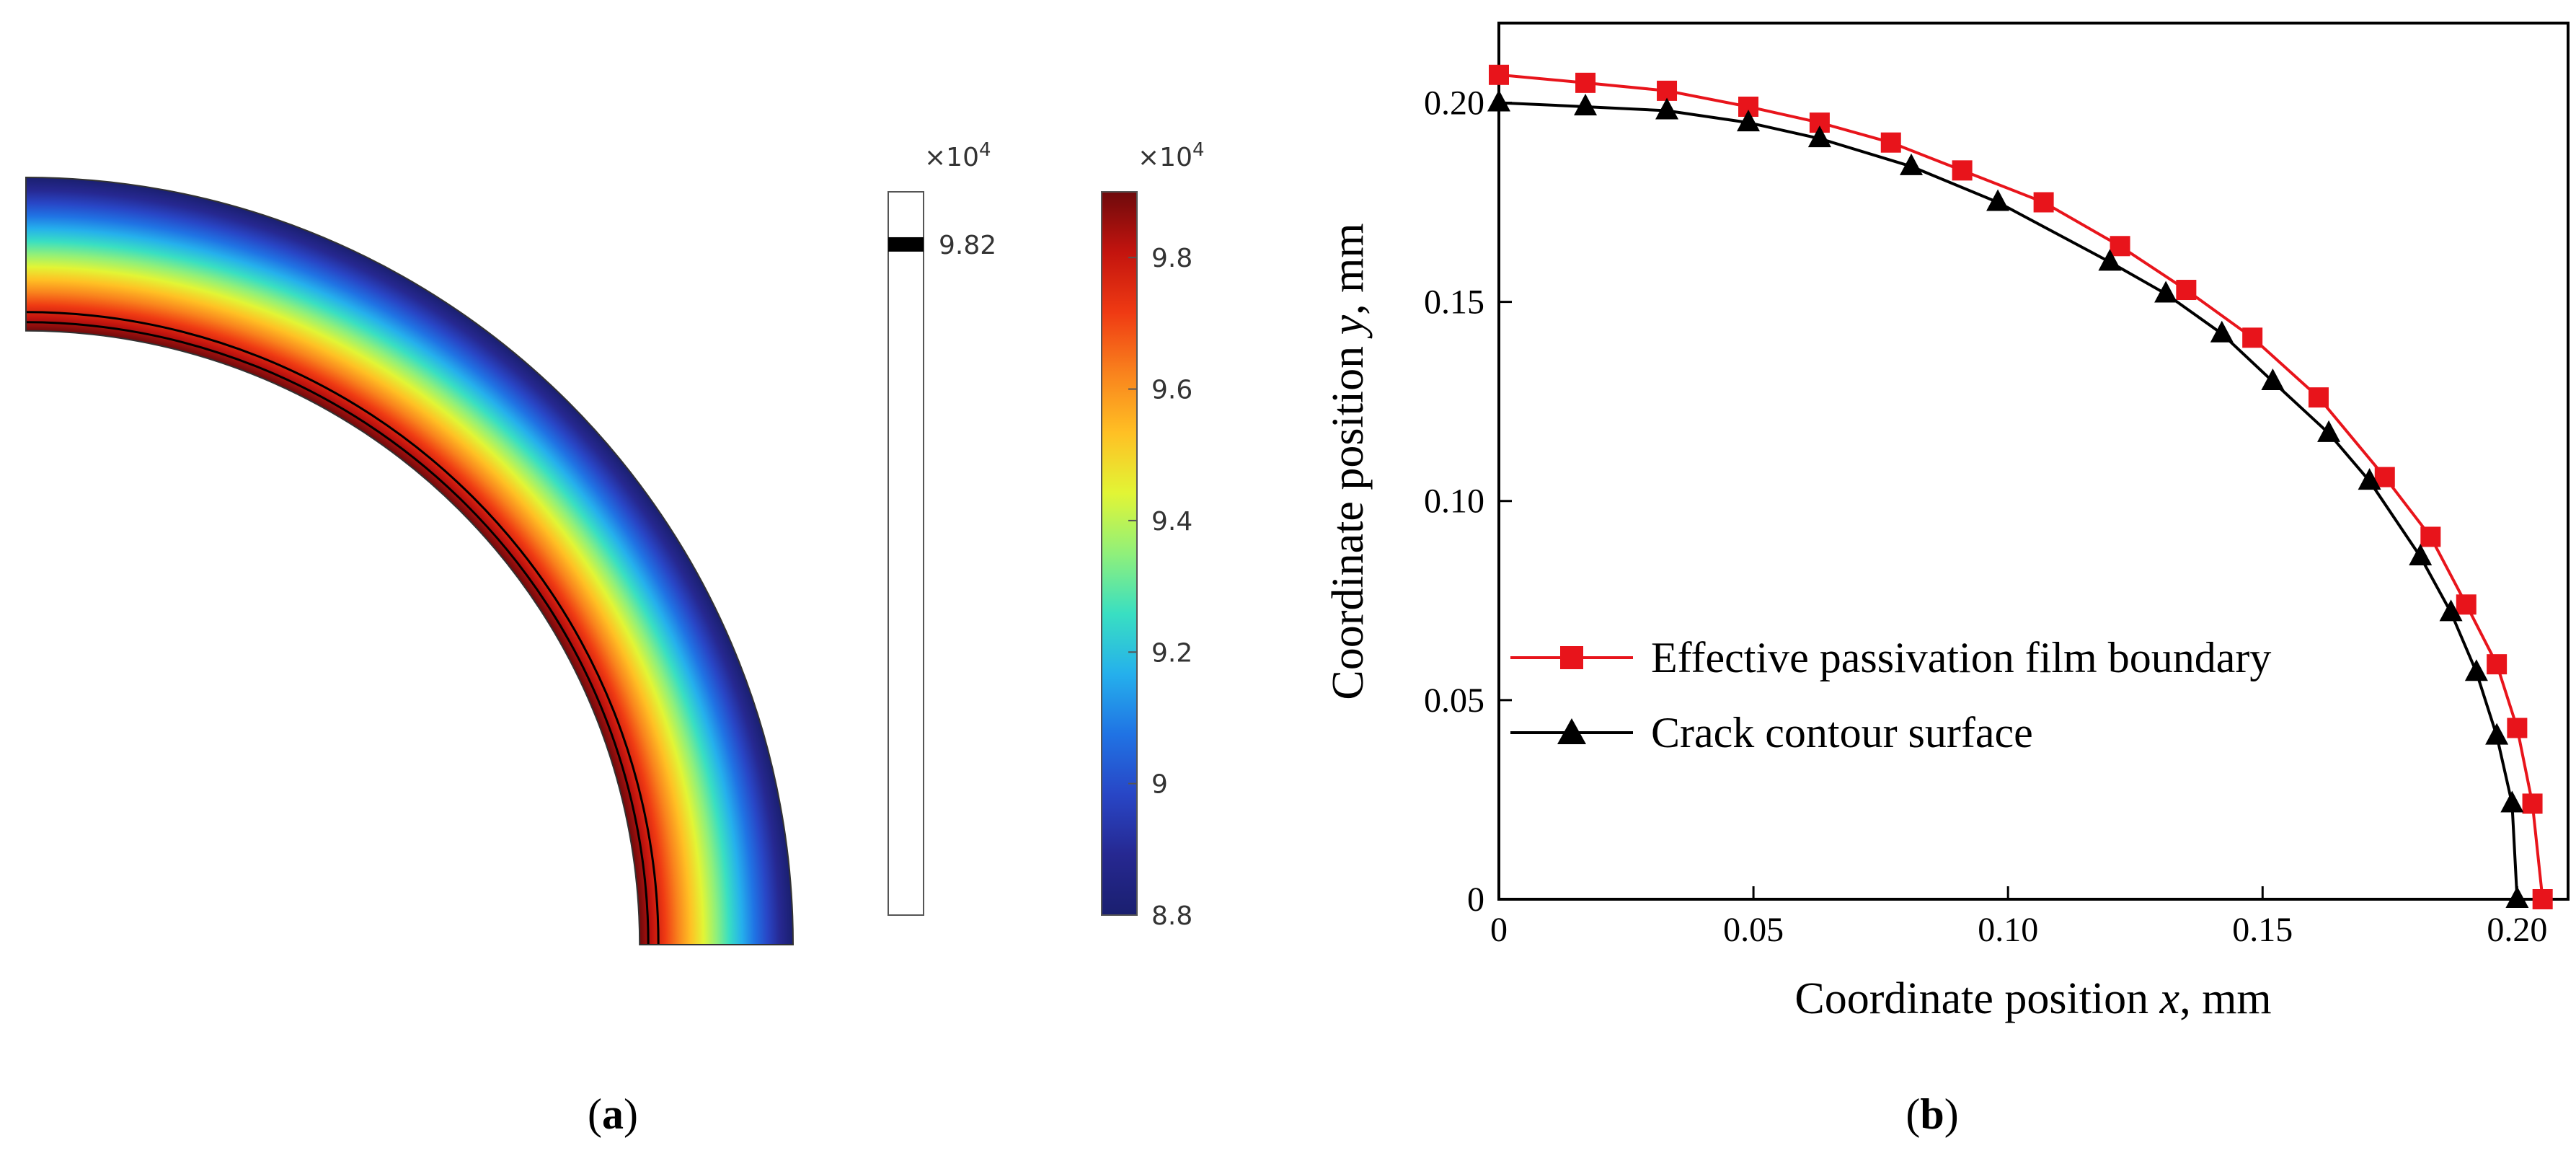 The image size is (2576, 1161). Describe the element at coordinates (1454, 103) in the screenshot. I see `y-tick-label: 0.20` at that location.